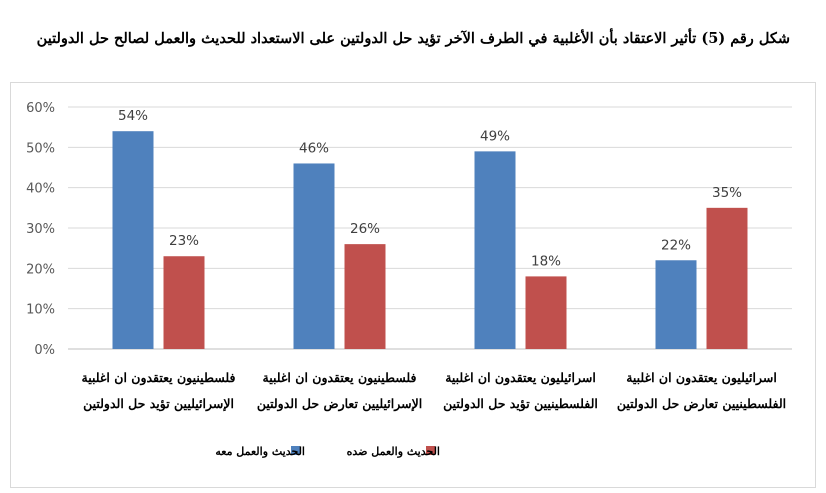  I want to click on y-tick-label: 0%, so click(44, 350).